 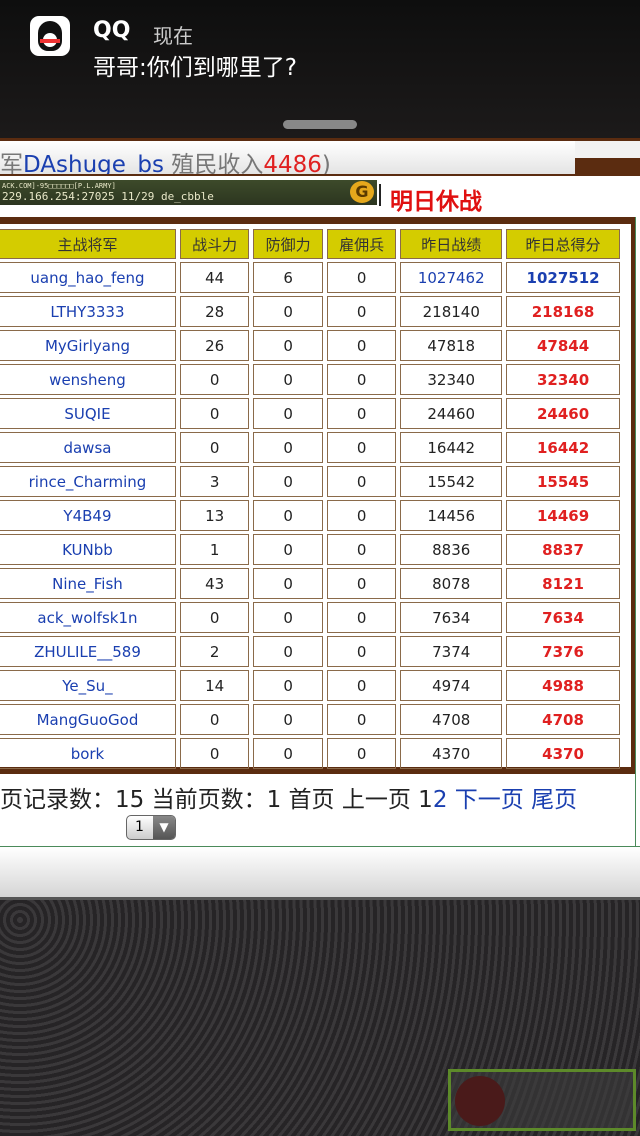 I want to click on yesterday-record-cell: 32340, so click(x=451, y=379).